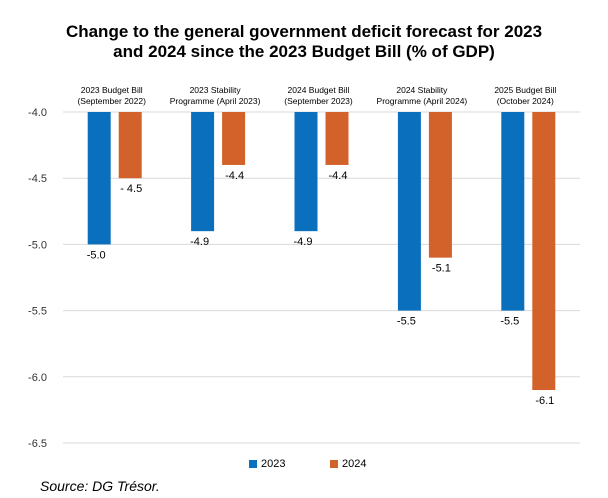  Describe the element at coordinates (112, 90) in the screenshot. I see `category-label: 2023 Budget Bill` at that location.